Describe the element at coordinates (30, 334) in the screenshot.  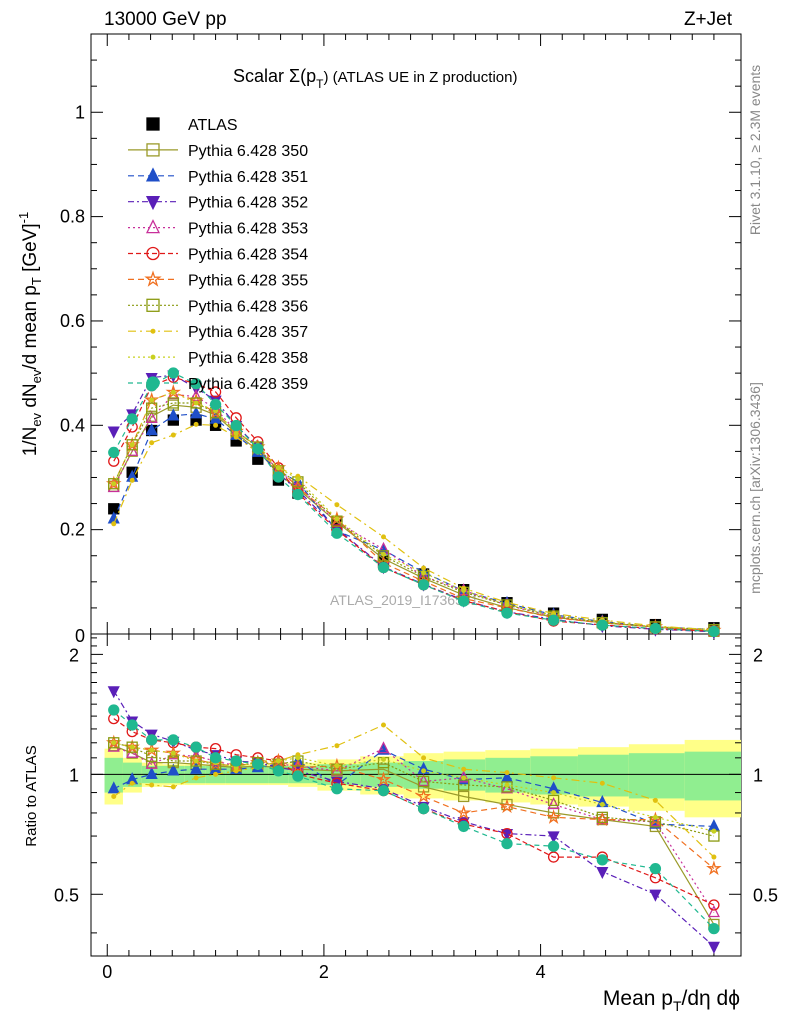
I see `svg-text: 1/Nev dNev/d mean pT [GeV]-1` at that location.